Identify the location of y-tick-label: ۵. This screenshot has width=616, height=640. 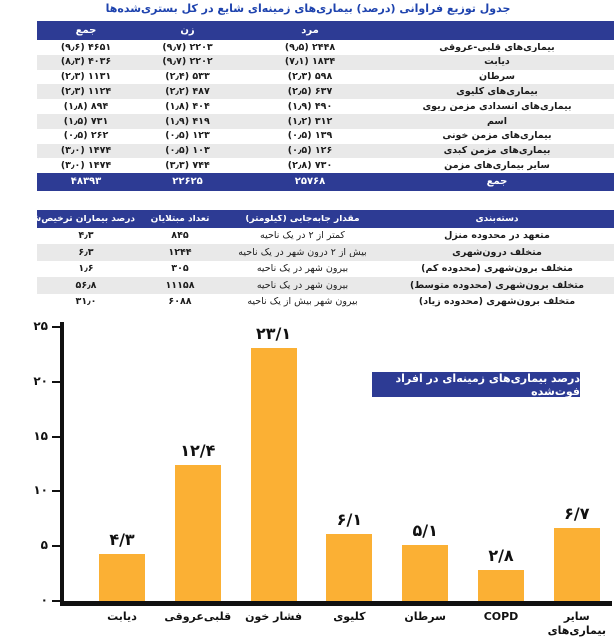
(44, 545).